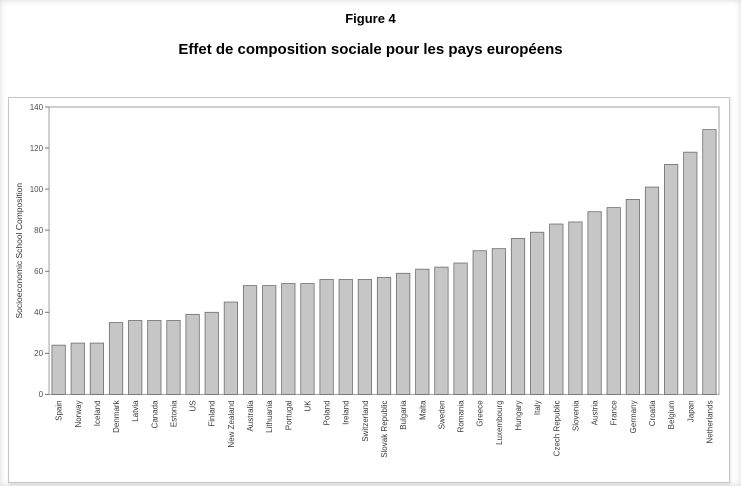  What do you see at coordinates (690, 411) in the screenshot?
I see `x-tick-label: Japan` at bounding box center [690, 411].